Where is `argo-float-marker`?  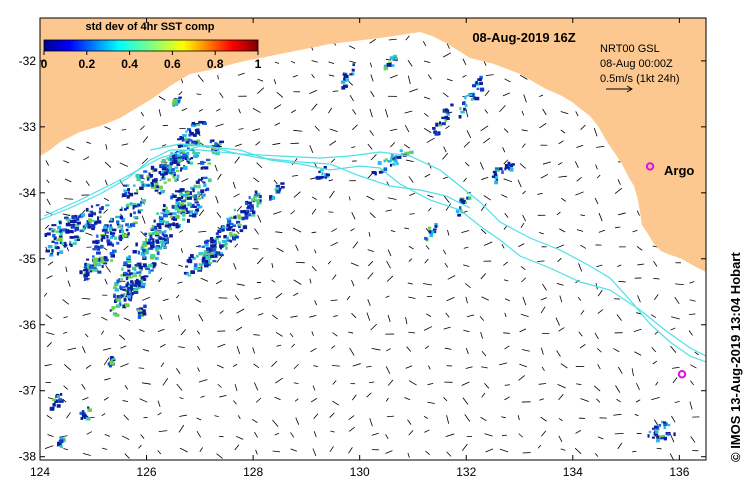 argo-float-marker is located at coordinates (682, 374).